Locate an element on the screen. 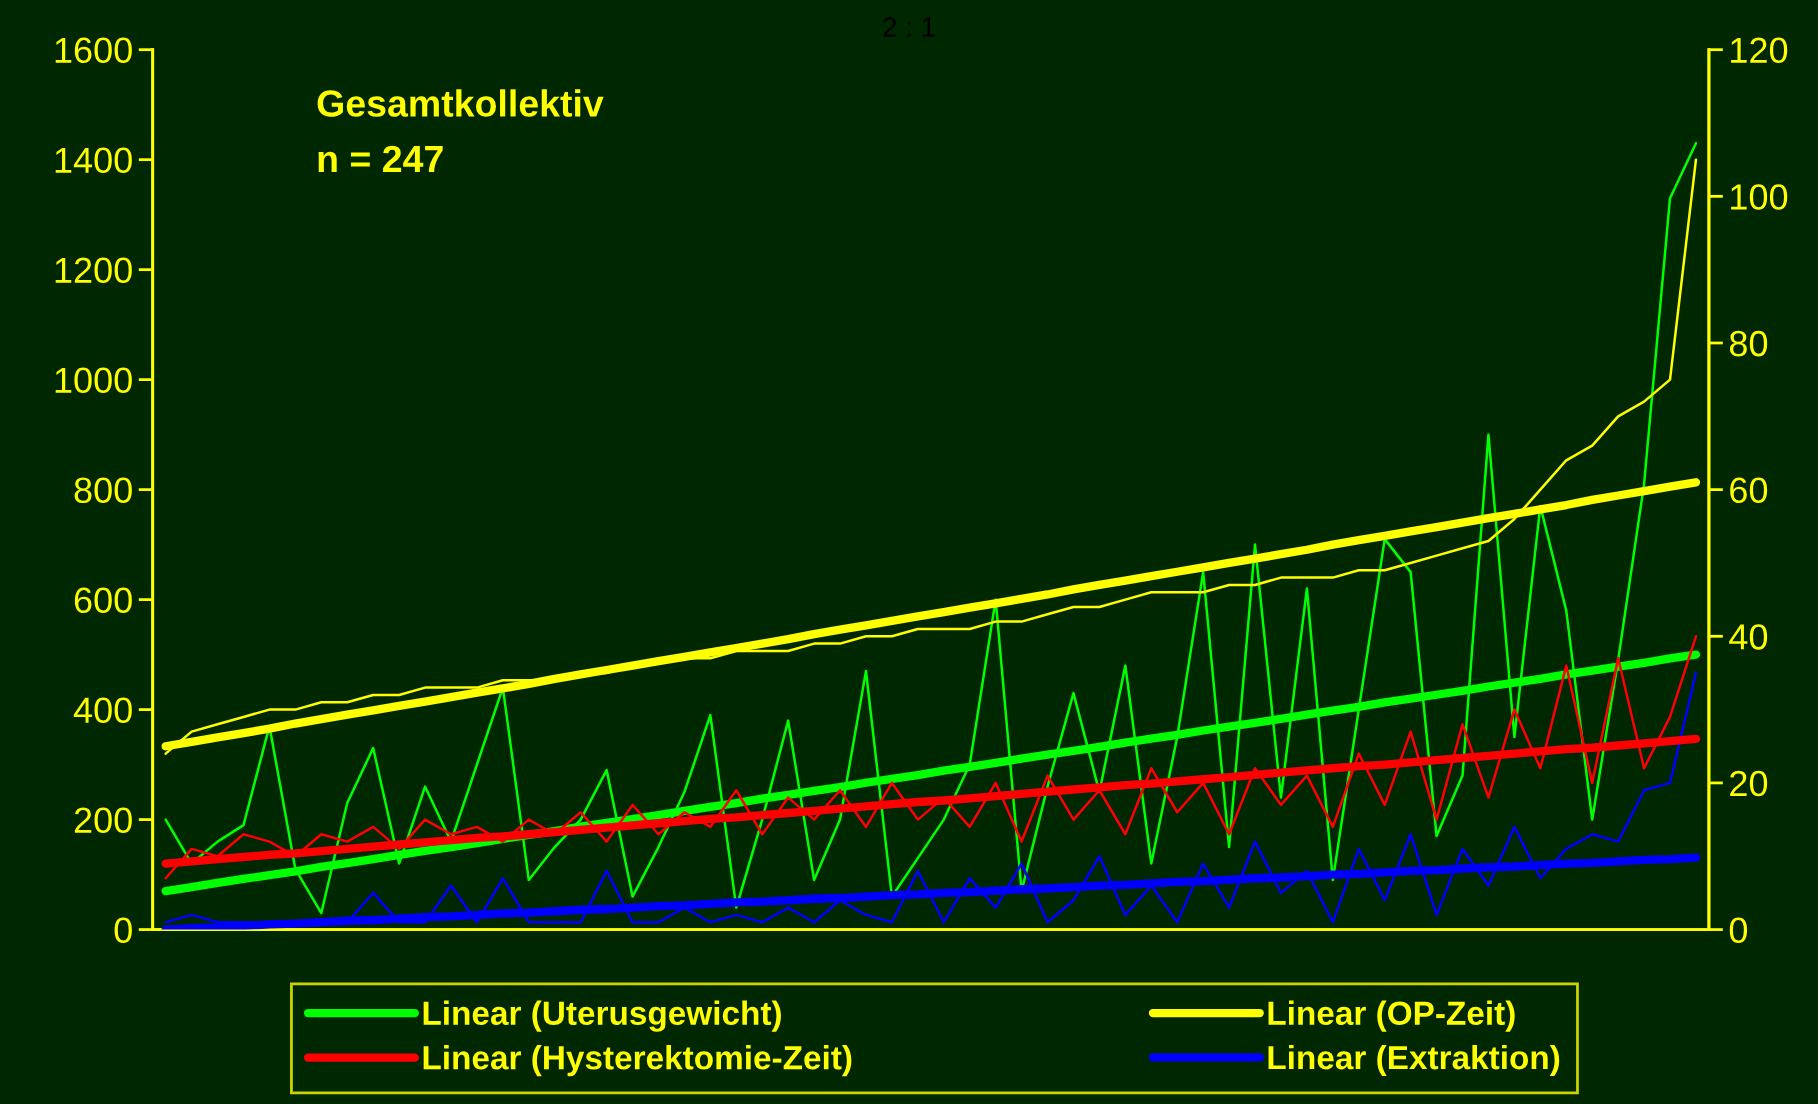 The image size is (1818, 1104). y2-tick-label: 20 is located at coordinates (1749, 783).